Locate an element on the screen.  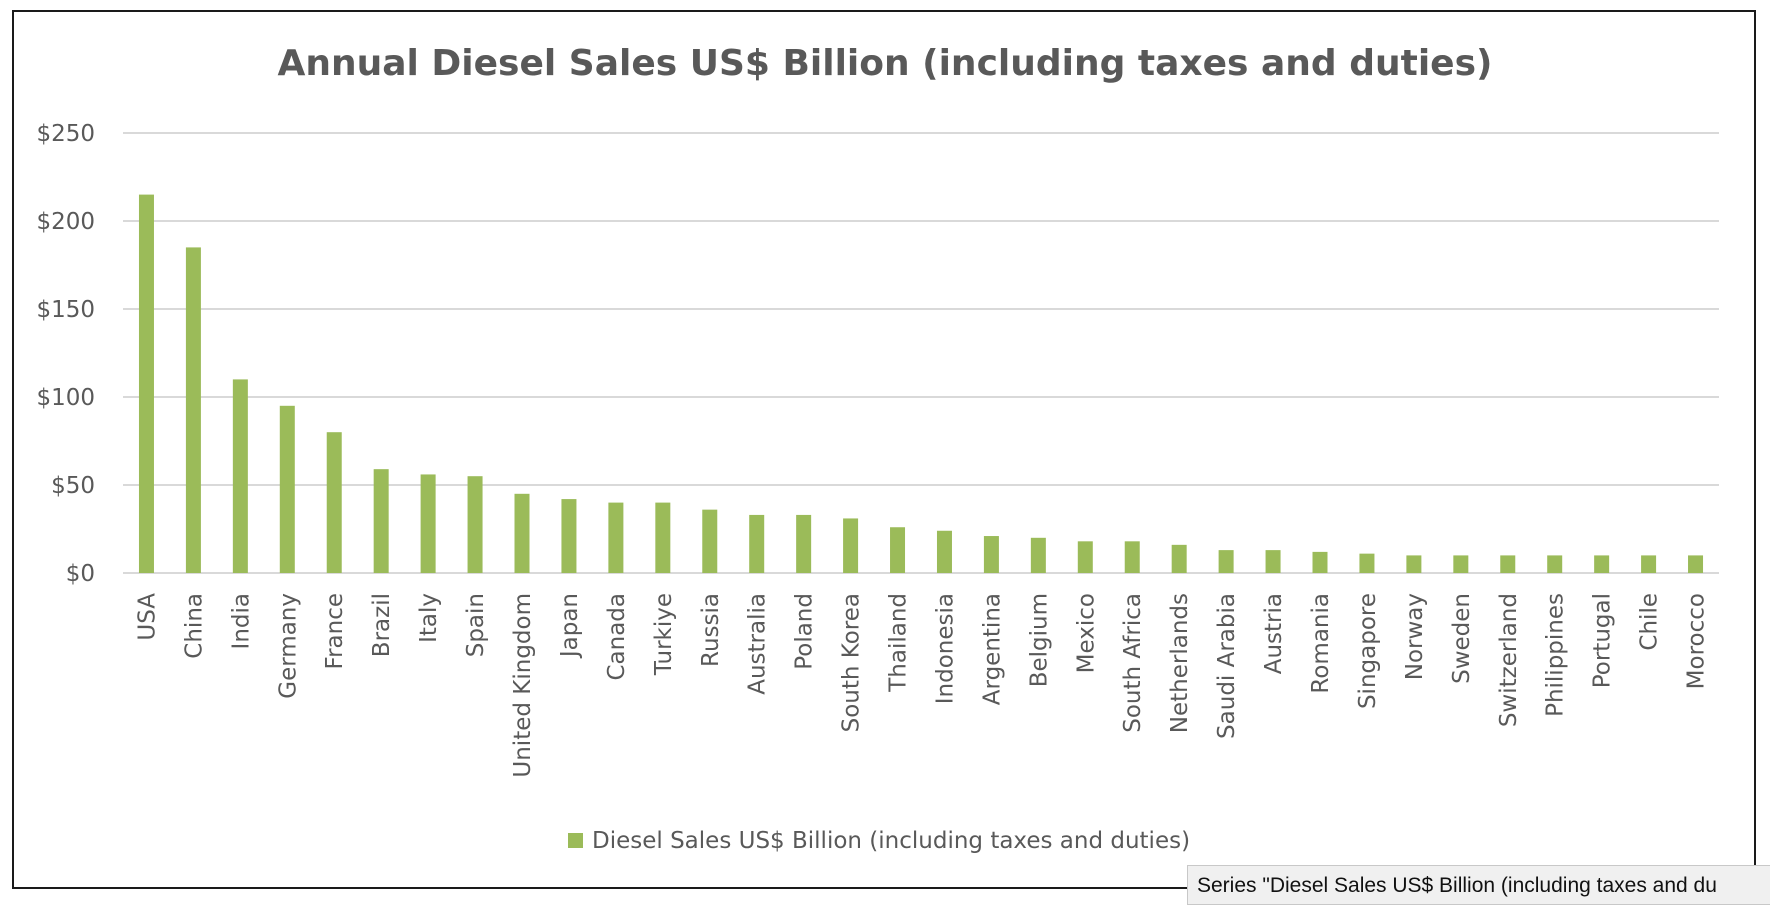
x-tick-label: Italy is located at coordinates (429, 618).